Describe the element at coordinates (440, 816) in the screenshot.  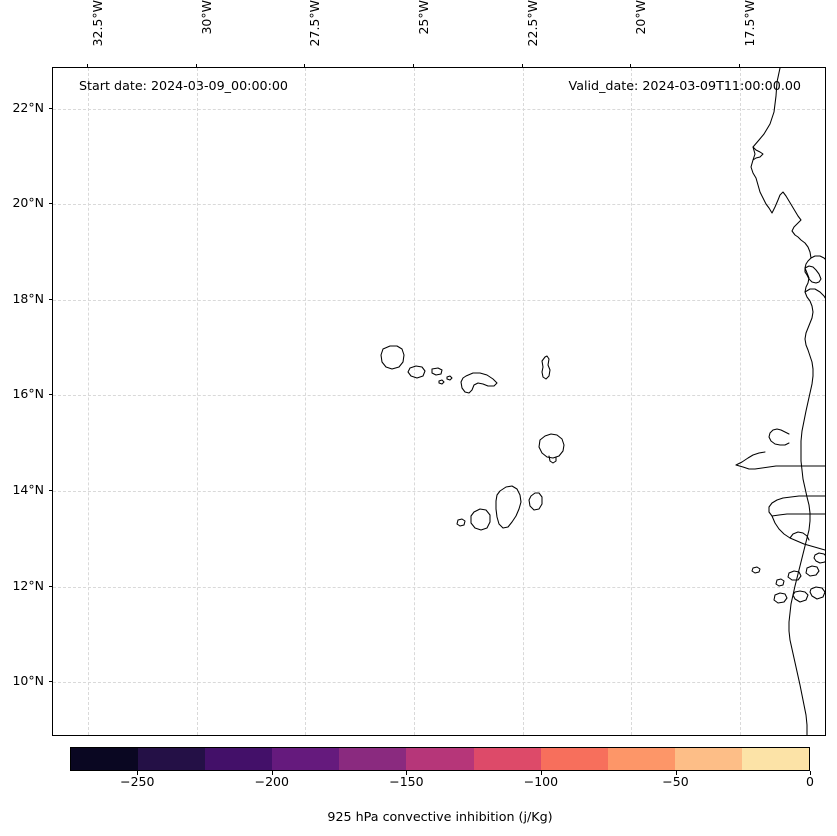
I see `colorbar-label: 925 hPa convective inhibition (j/Kg)` at that location.